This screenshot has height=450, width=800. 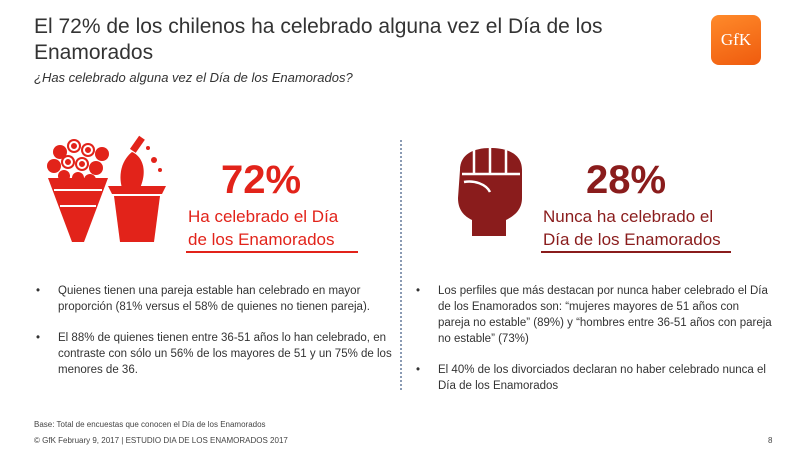 I want to click on left-label-line2: de los Enamorados, so click(x=261, y=239).